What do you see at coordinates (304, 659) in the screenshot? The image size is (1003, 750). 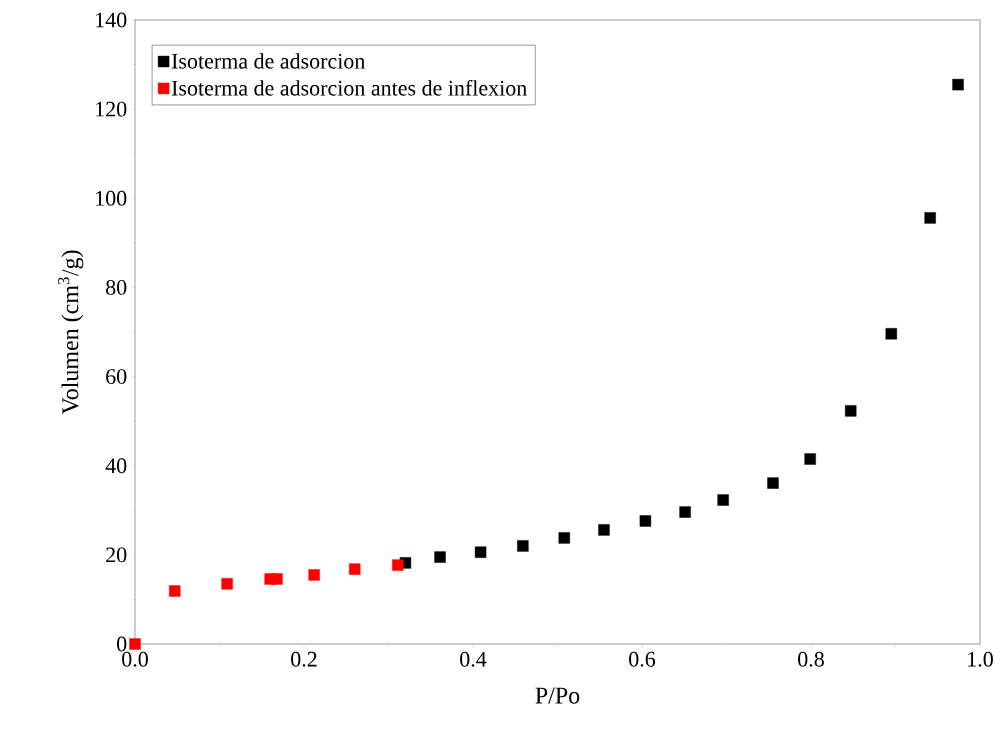 I see `x-tick-label: 0.2` at bounding box center [304, 659].